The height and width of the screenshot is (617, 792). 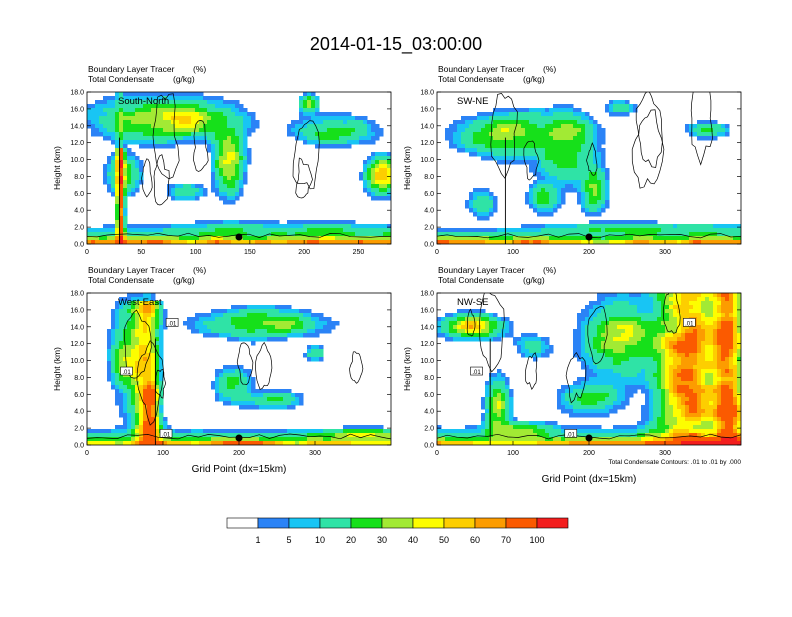 What do you see at coordinates (250, 252) in the screenshot?
I see `x-tick-label: 150` at bounding box center [250, 252].